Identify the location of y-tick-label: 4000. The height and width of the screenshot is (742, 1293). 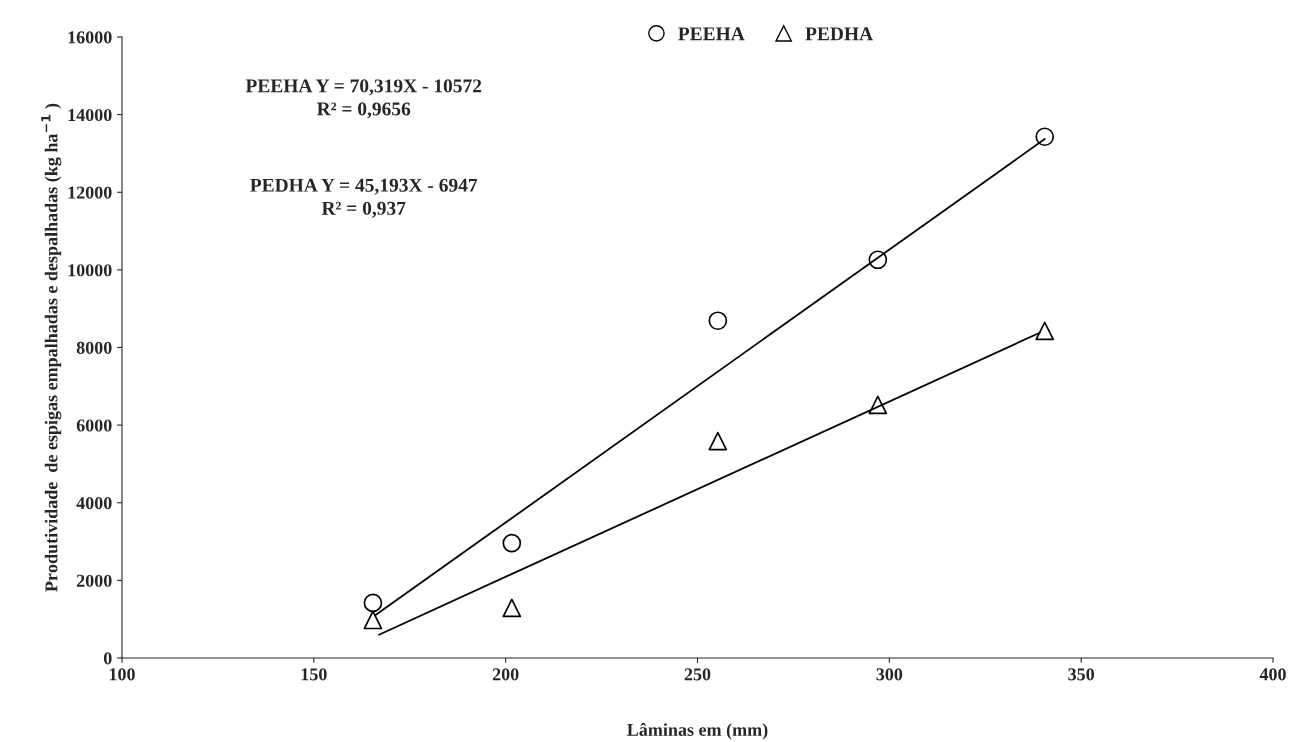
(94, 503).